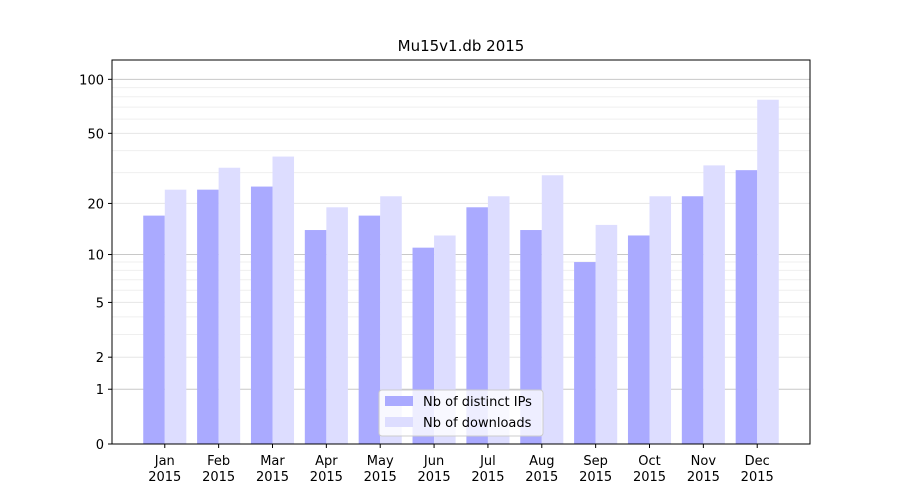 This screenshot has width=900, height=500. Describe the element at coordinates (477, 423) in the screenshot. I see `legend-label: Nb of downloads` at that location.